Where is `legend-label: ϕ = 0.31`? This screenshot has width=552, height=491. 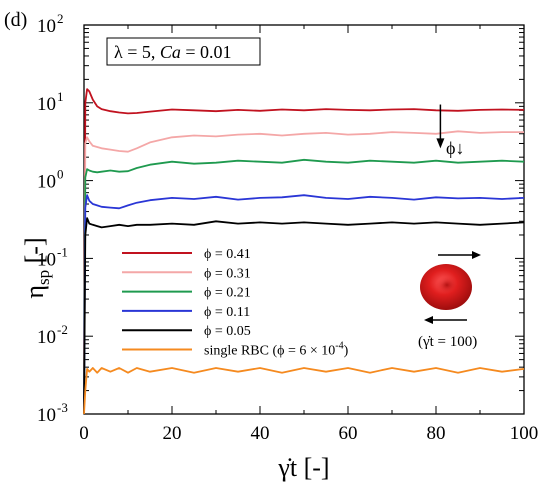
legend-label: ϕ = 0.31 is located at coordinates (227, 273).